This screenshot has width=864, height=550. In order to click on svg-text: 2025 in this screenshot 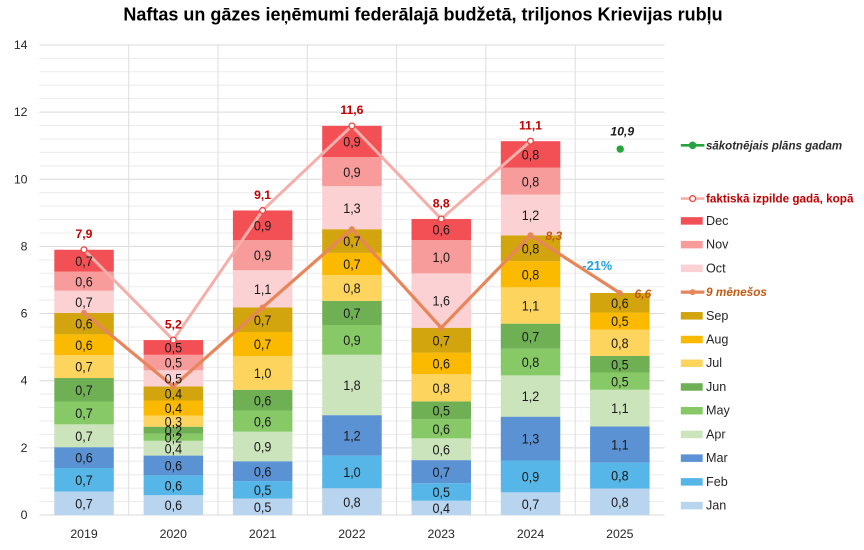, I will do `click(620, 534)`.